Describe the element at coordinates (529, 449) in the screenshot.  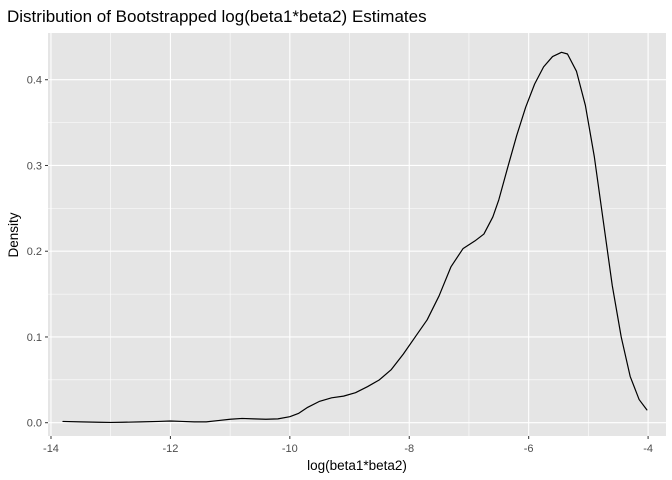
I see `x-tick-label: -6` at that location.